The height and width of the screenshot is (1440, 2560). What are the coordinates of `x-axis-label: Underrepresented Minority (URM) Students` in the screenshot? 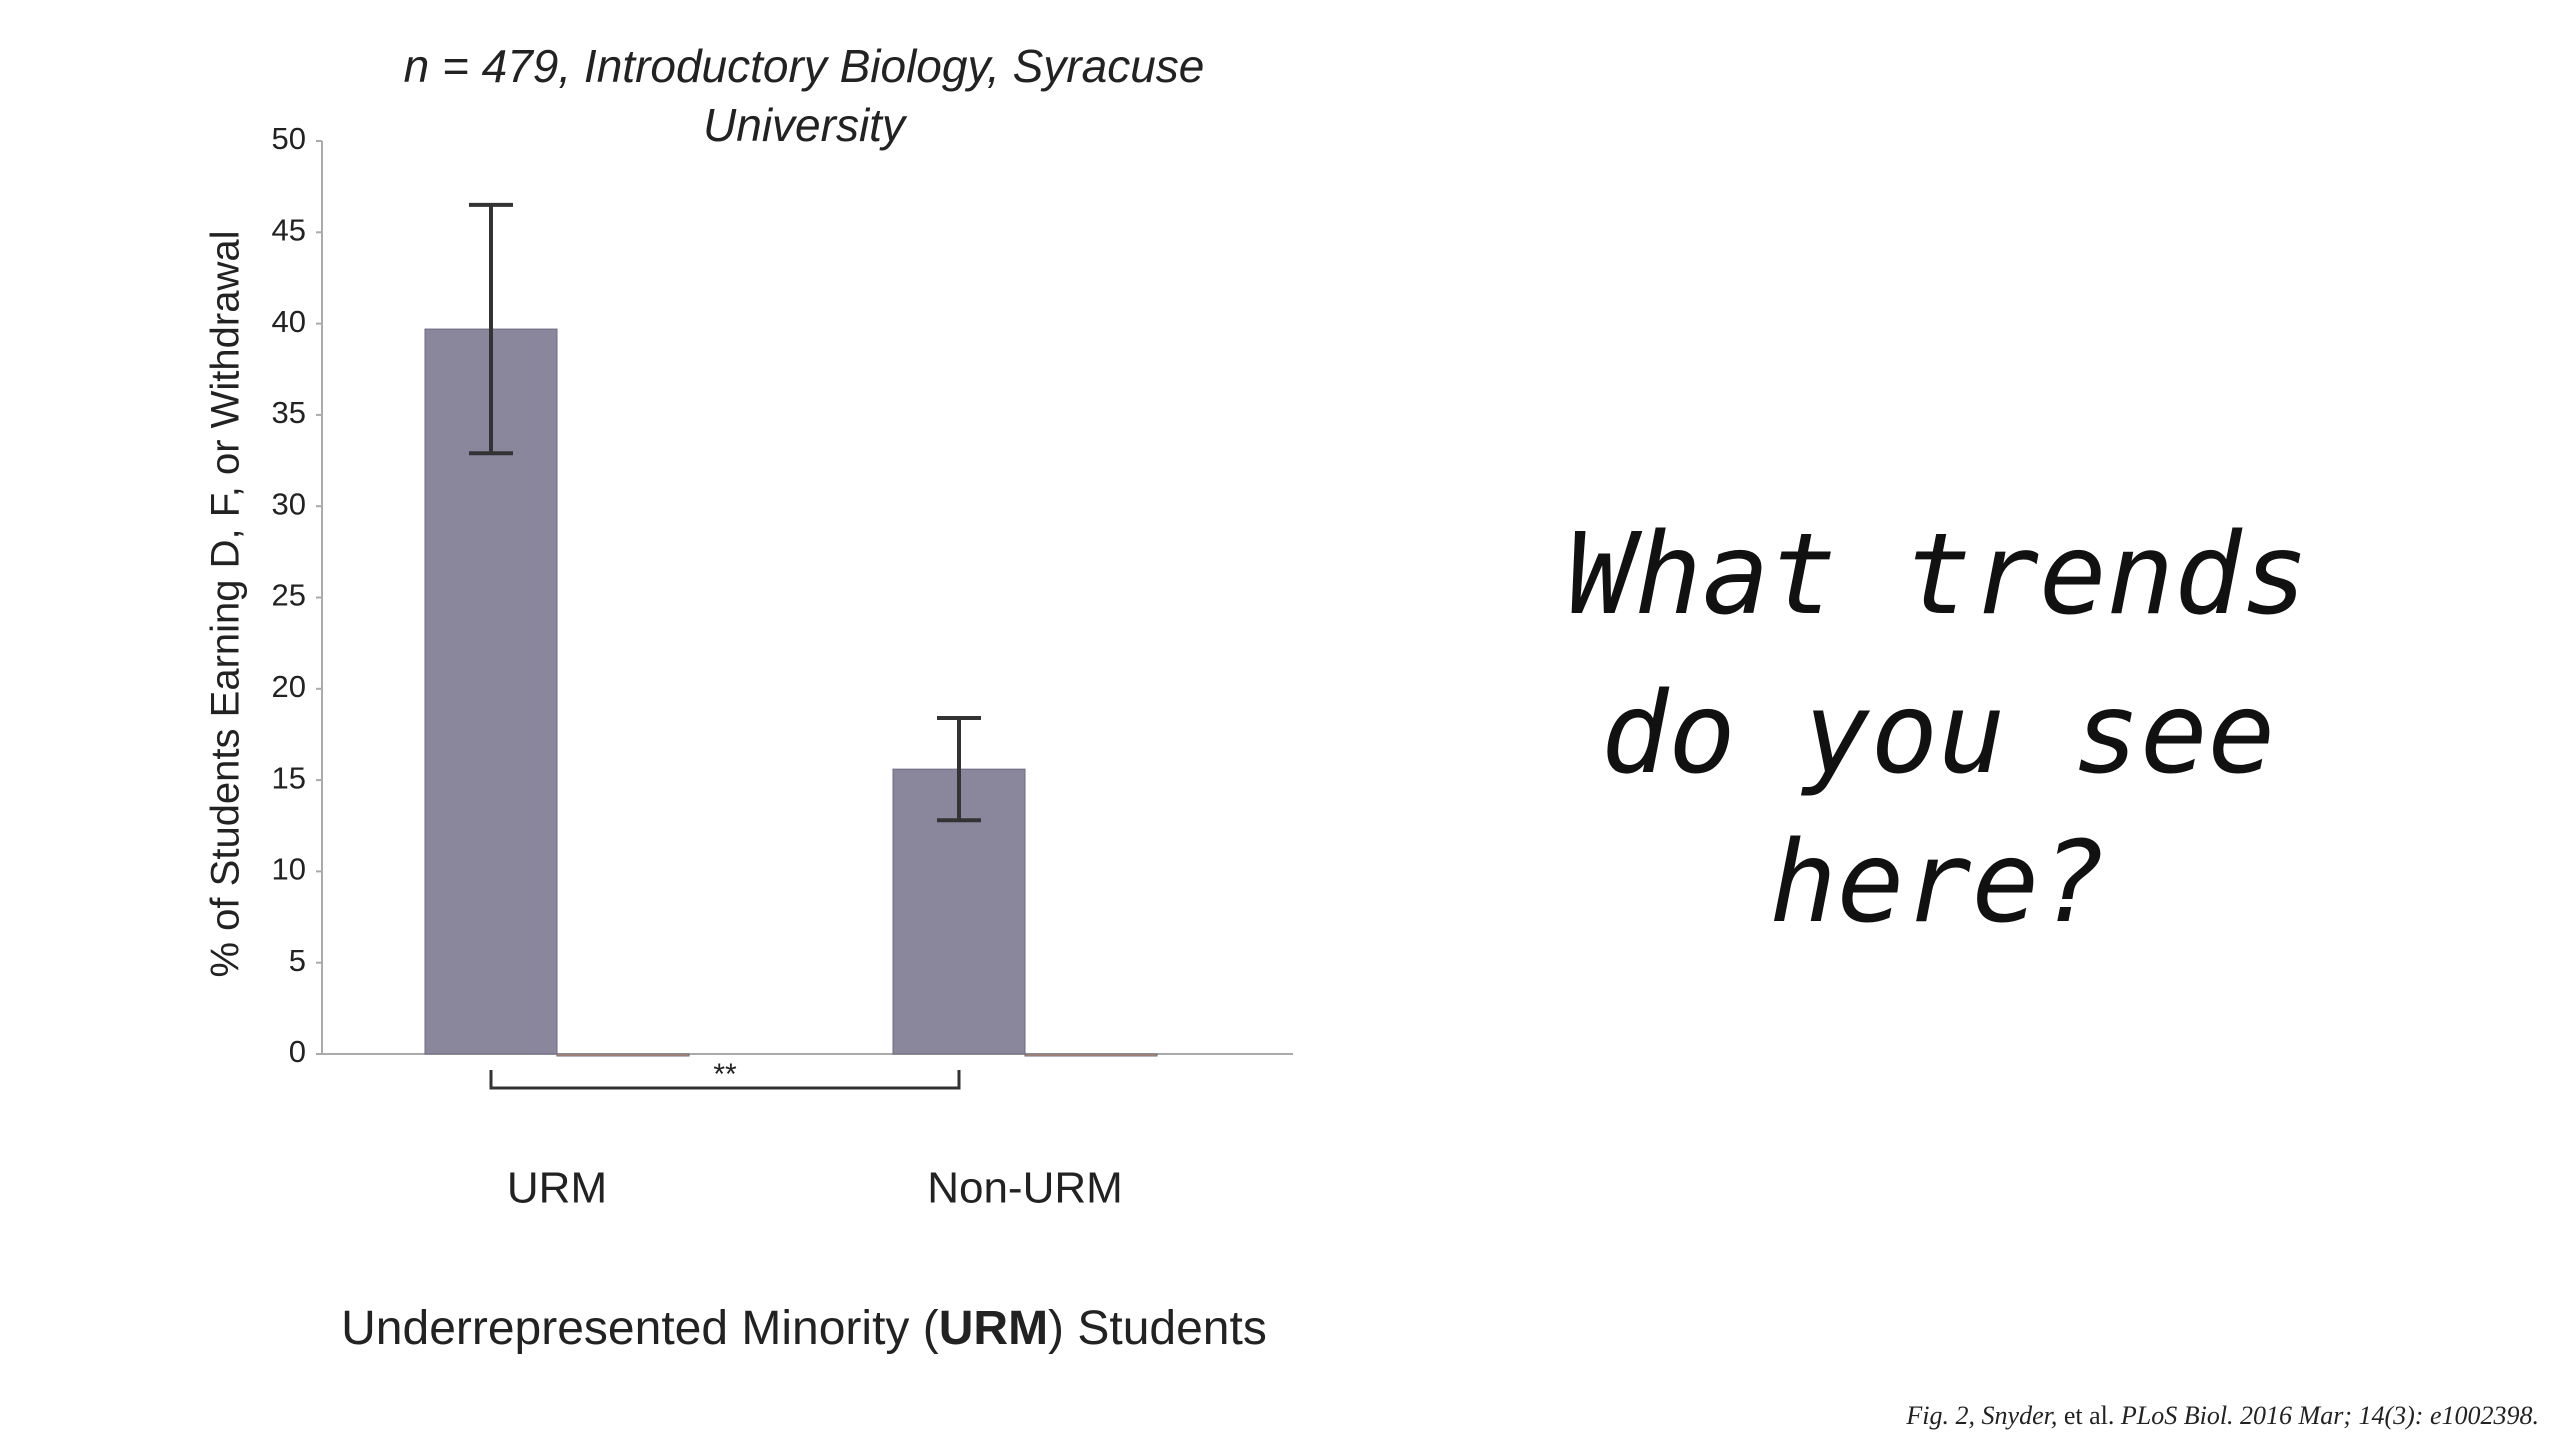 It's located at (804, 1328).